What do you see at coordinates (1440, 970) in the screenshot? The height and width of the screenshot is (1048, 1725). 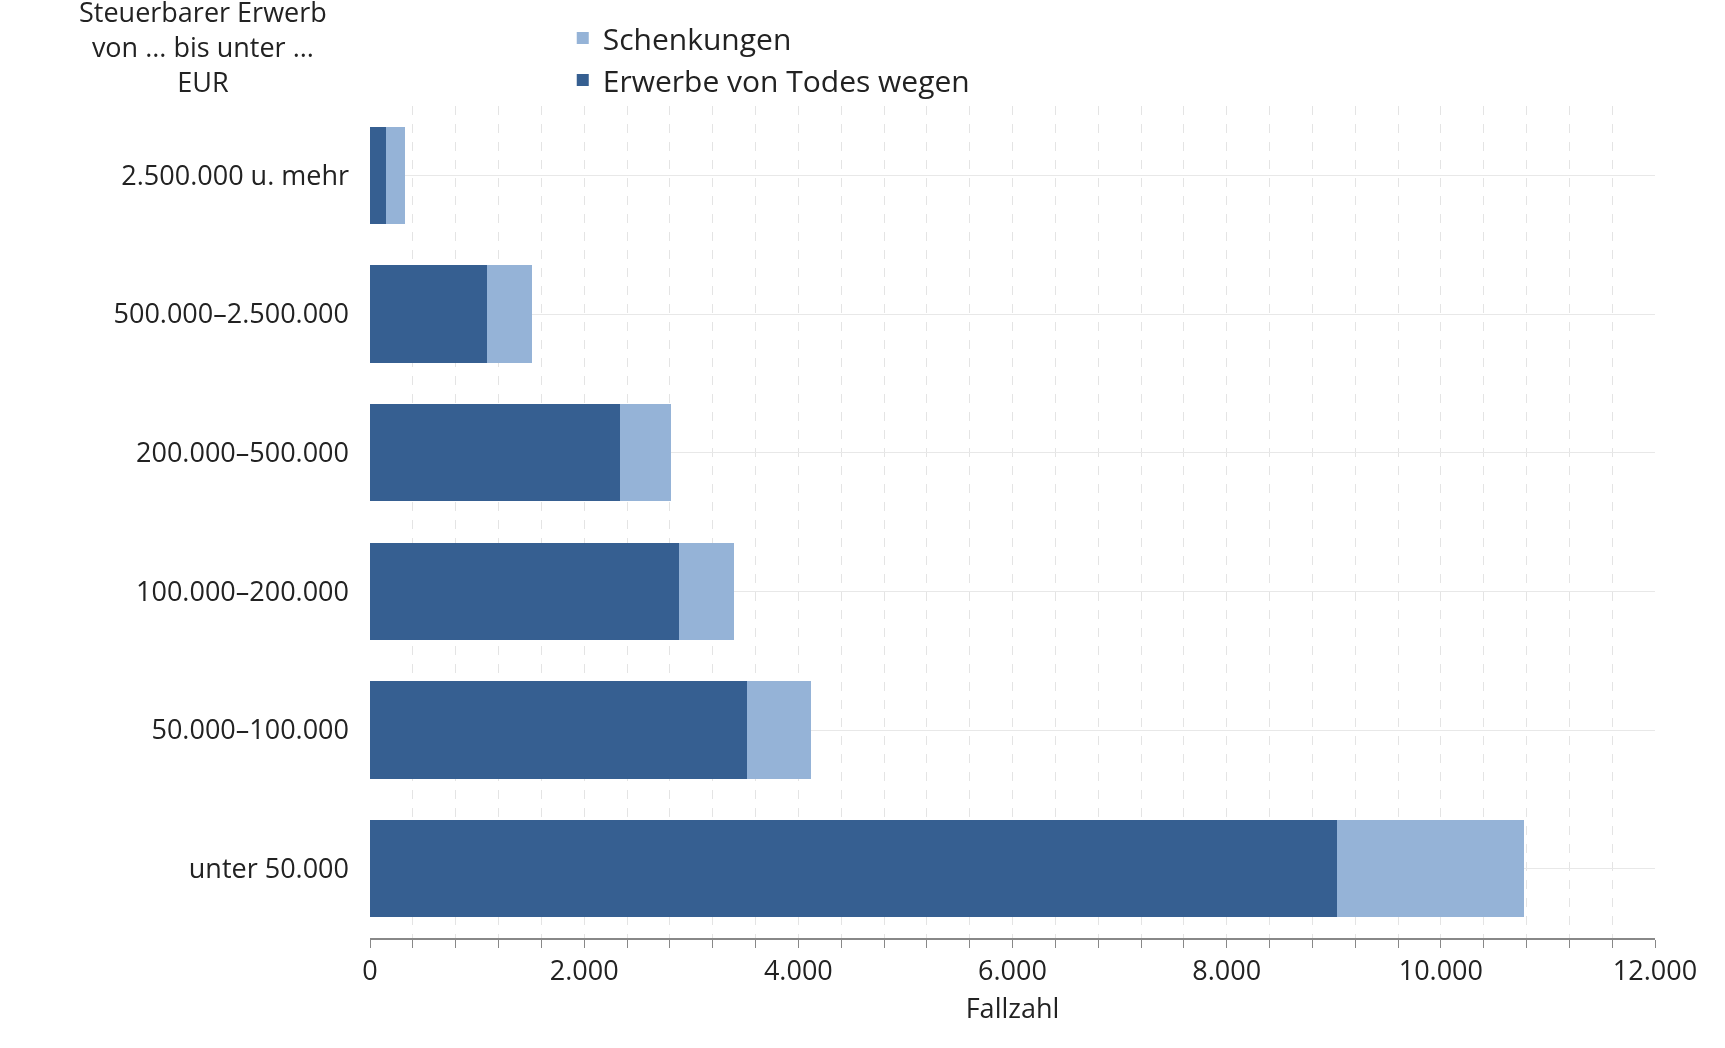 I see `x-tick-label: 10.000` at bounding box center [1440, 970].